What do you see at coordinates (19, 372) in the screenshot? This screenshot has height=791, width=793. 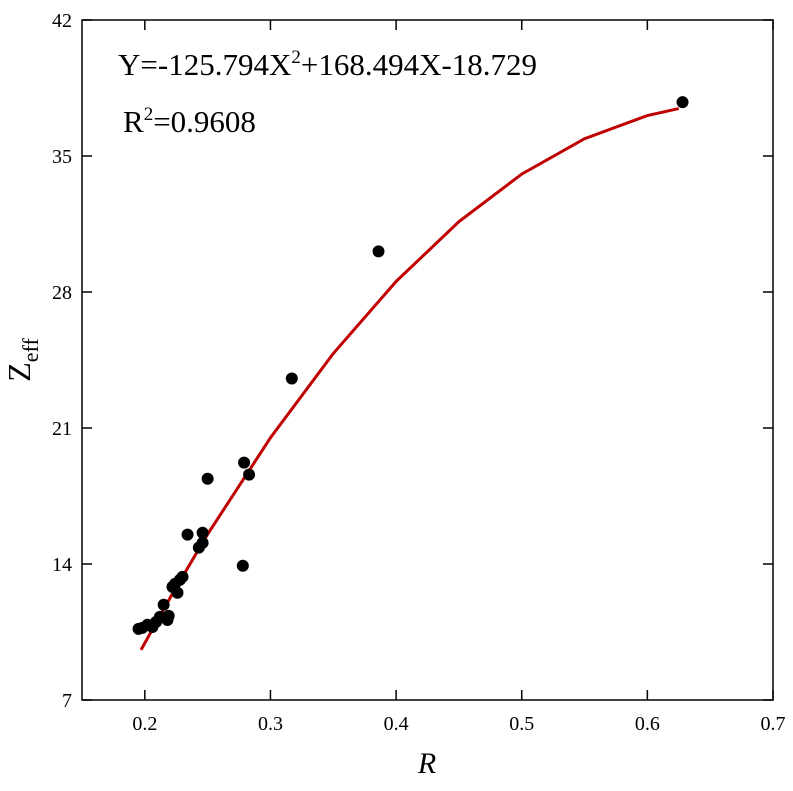 I see `y-axis-label-main: Z` at bounding box center [19, 372].